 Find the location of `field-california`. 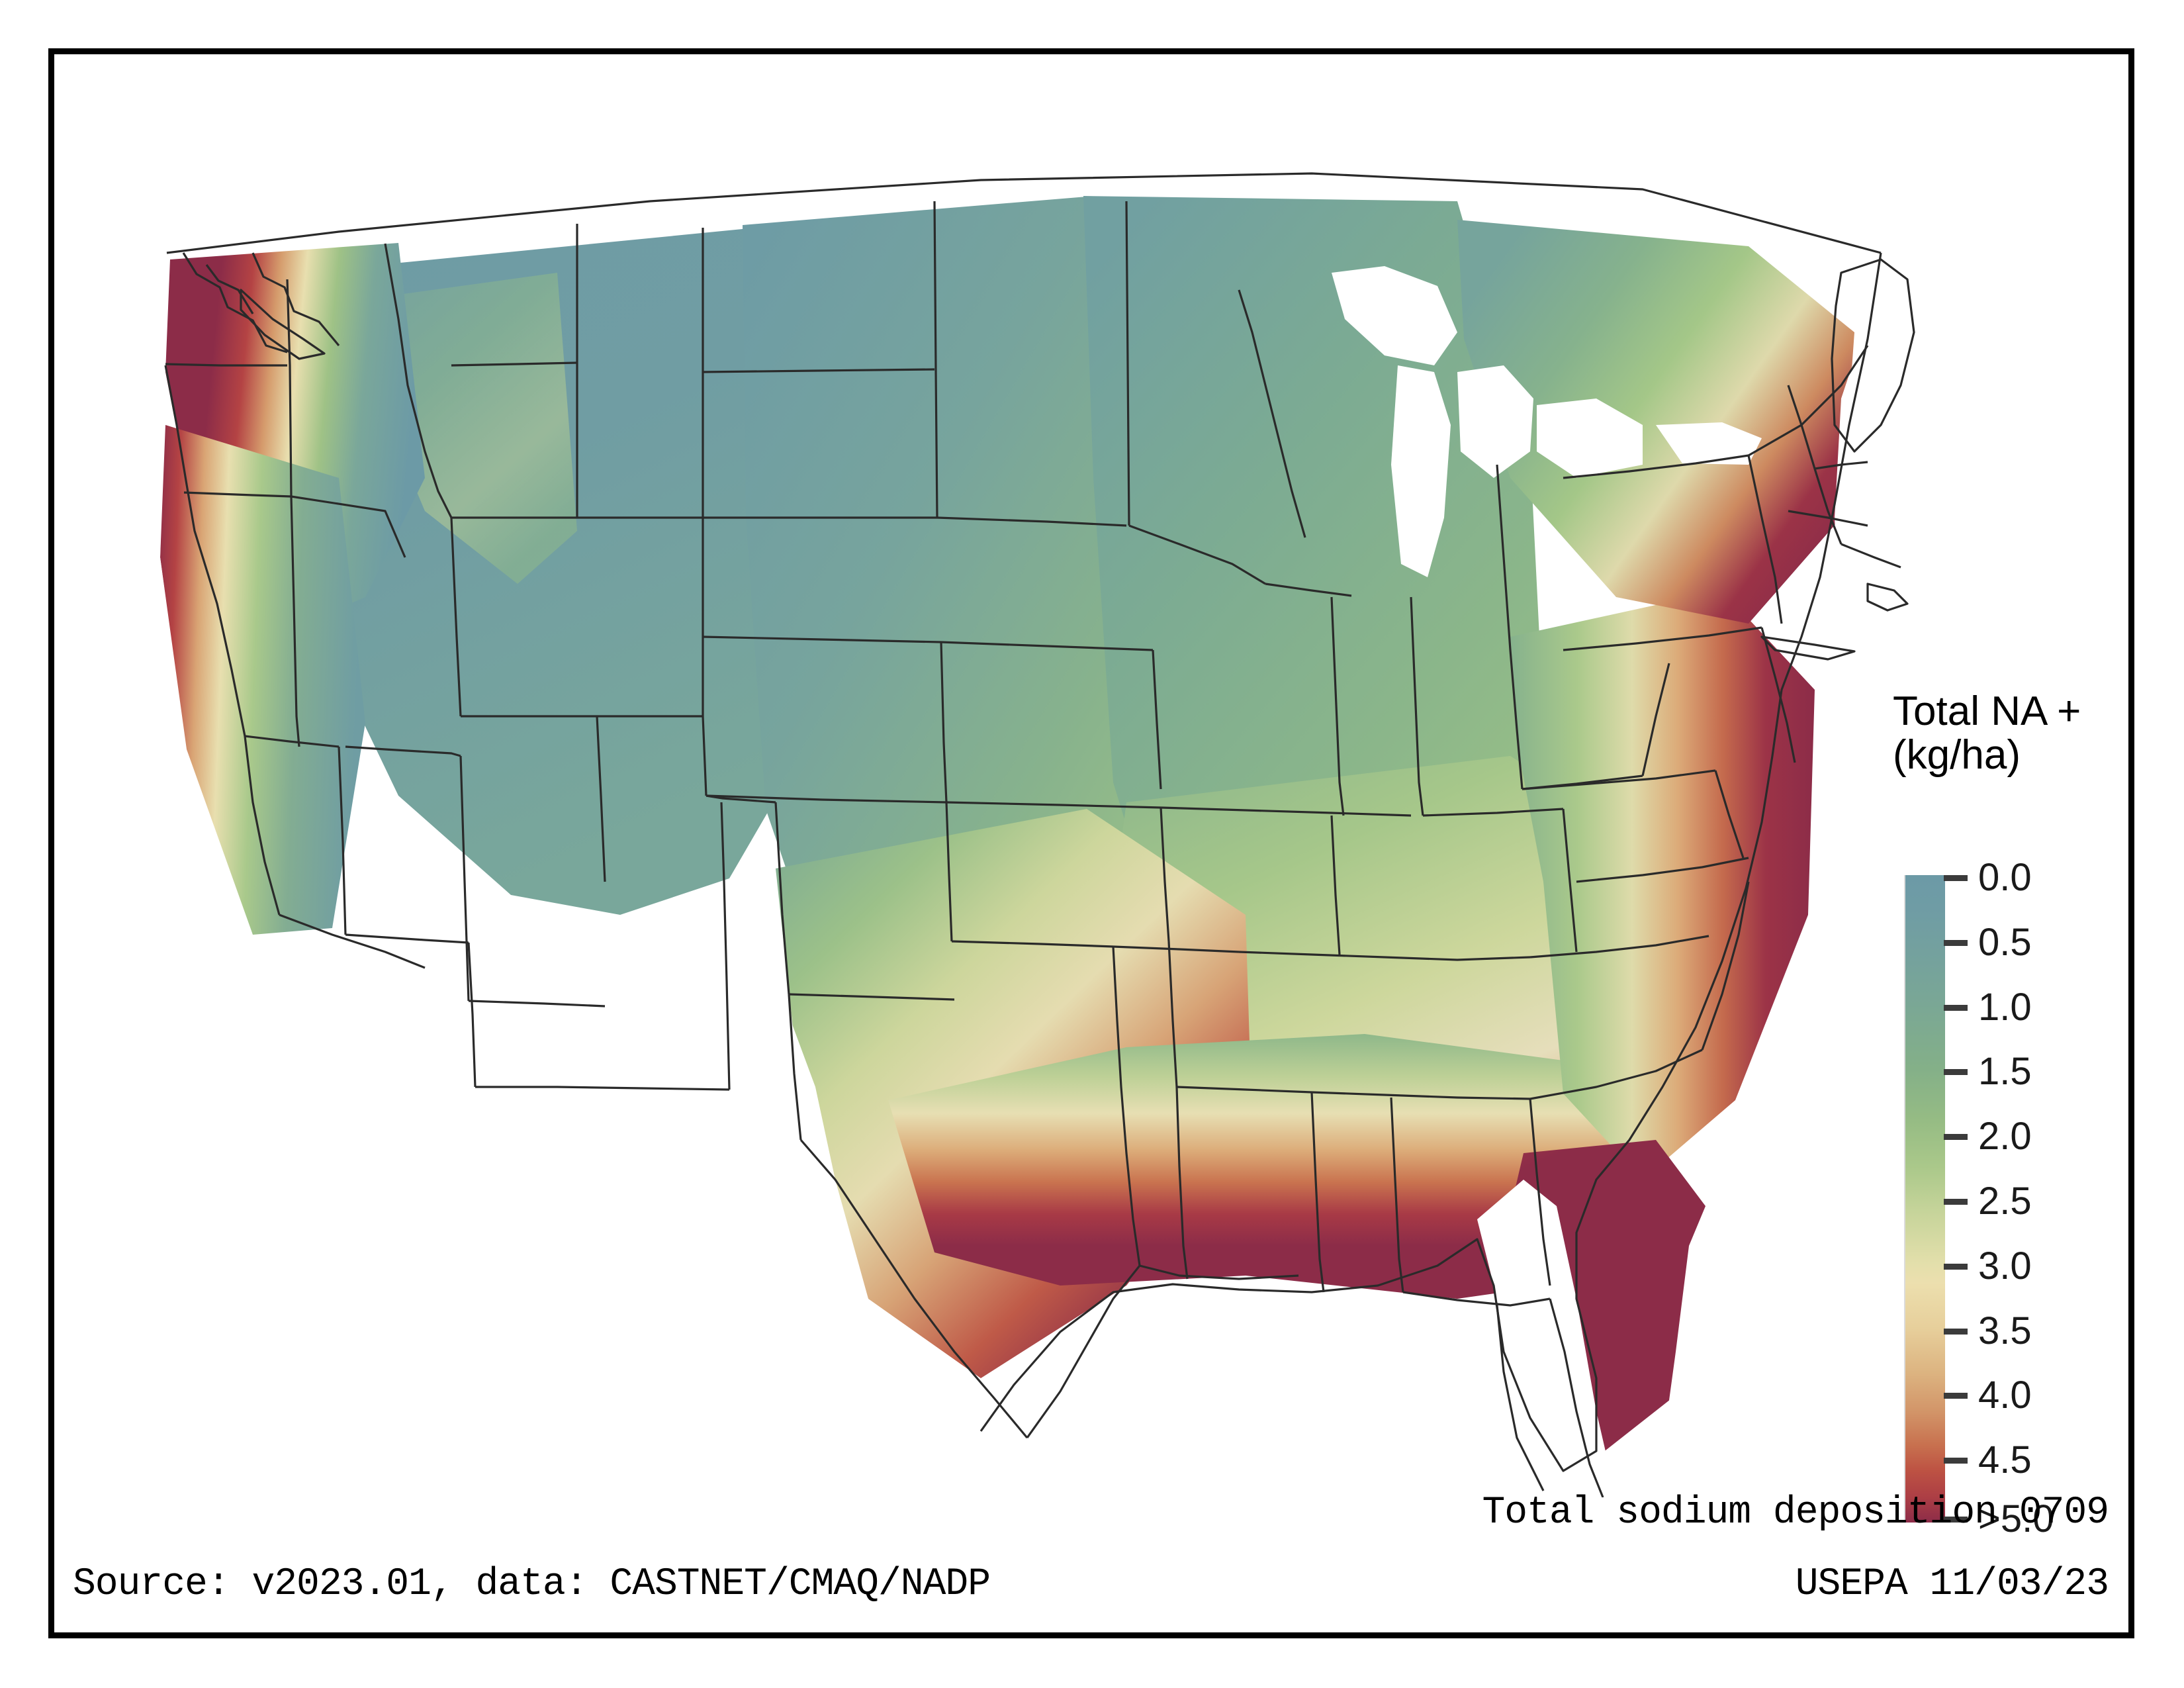

field-california is located at coordinates (262, 680).